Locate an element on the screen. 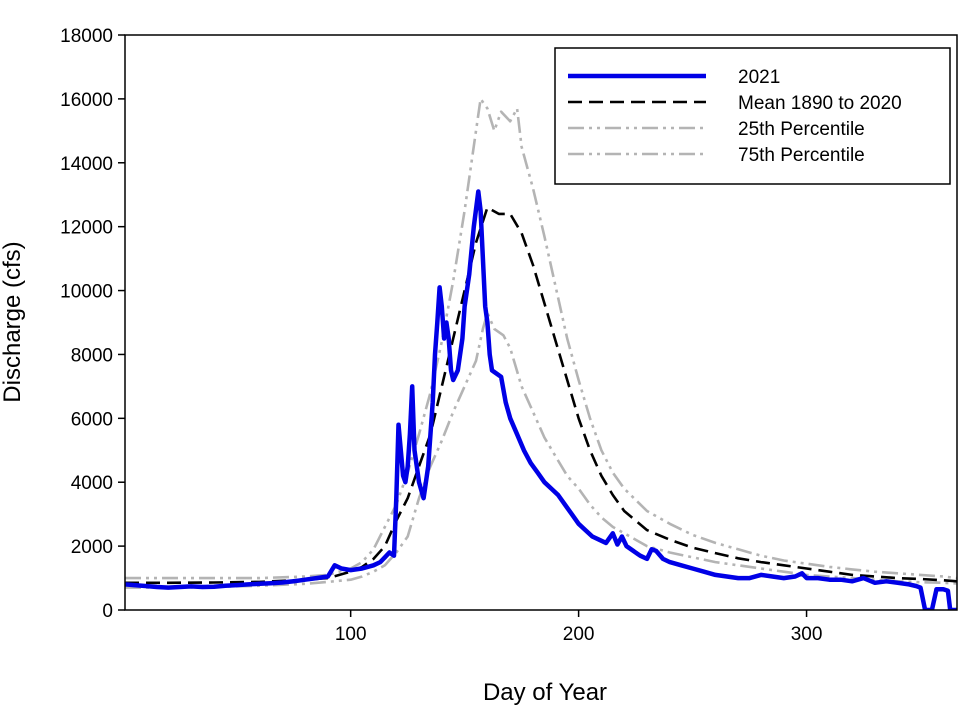 The height and width of the screenshot is (706, 960). y-tick-label: 10000 is located at coordinates (86, 292).